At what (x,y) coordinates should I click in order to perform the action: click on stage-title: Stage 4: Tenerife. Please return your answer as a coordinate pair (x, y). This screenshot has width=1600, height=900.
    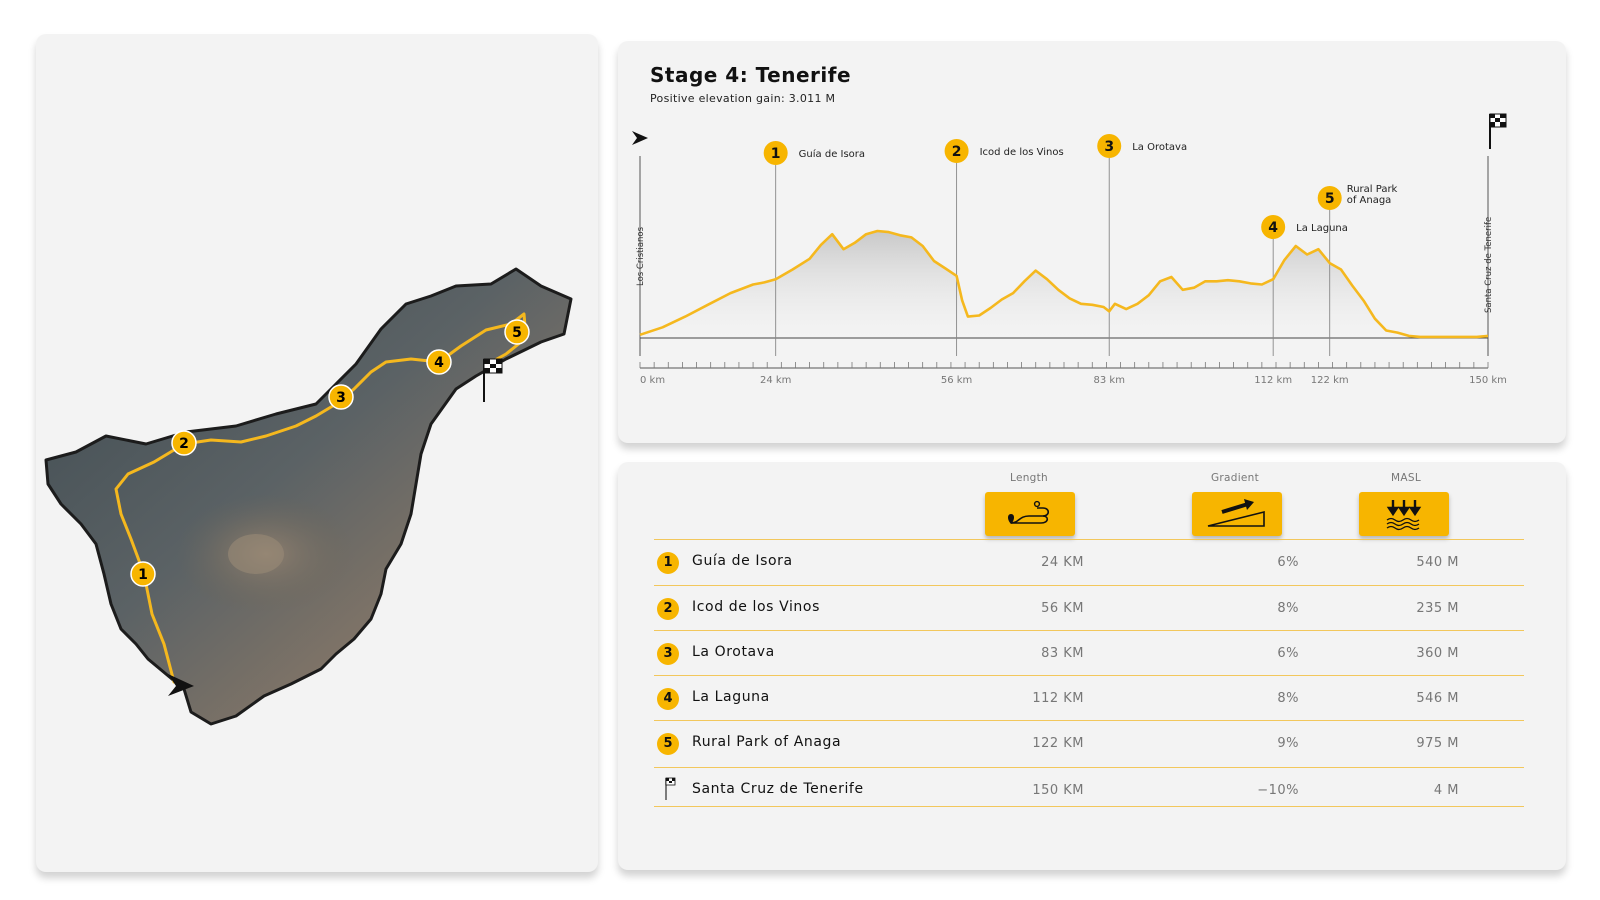
    Looking at the image, I should click on (751, 75).